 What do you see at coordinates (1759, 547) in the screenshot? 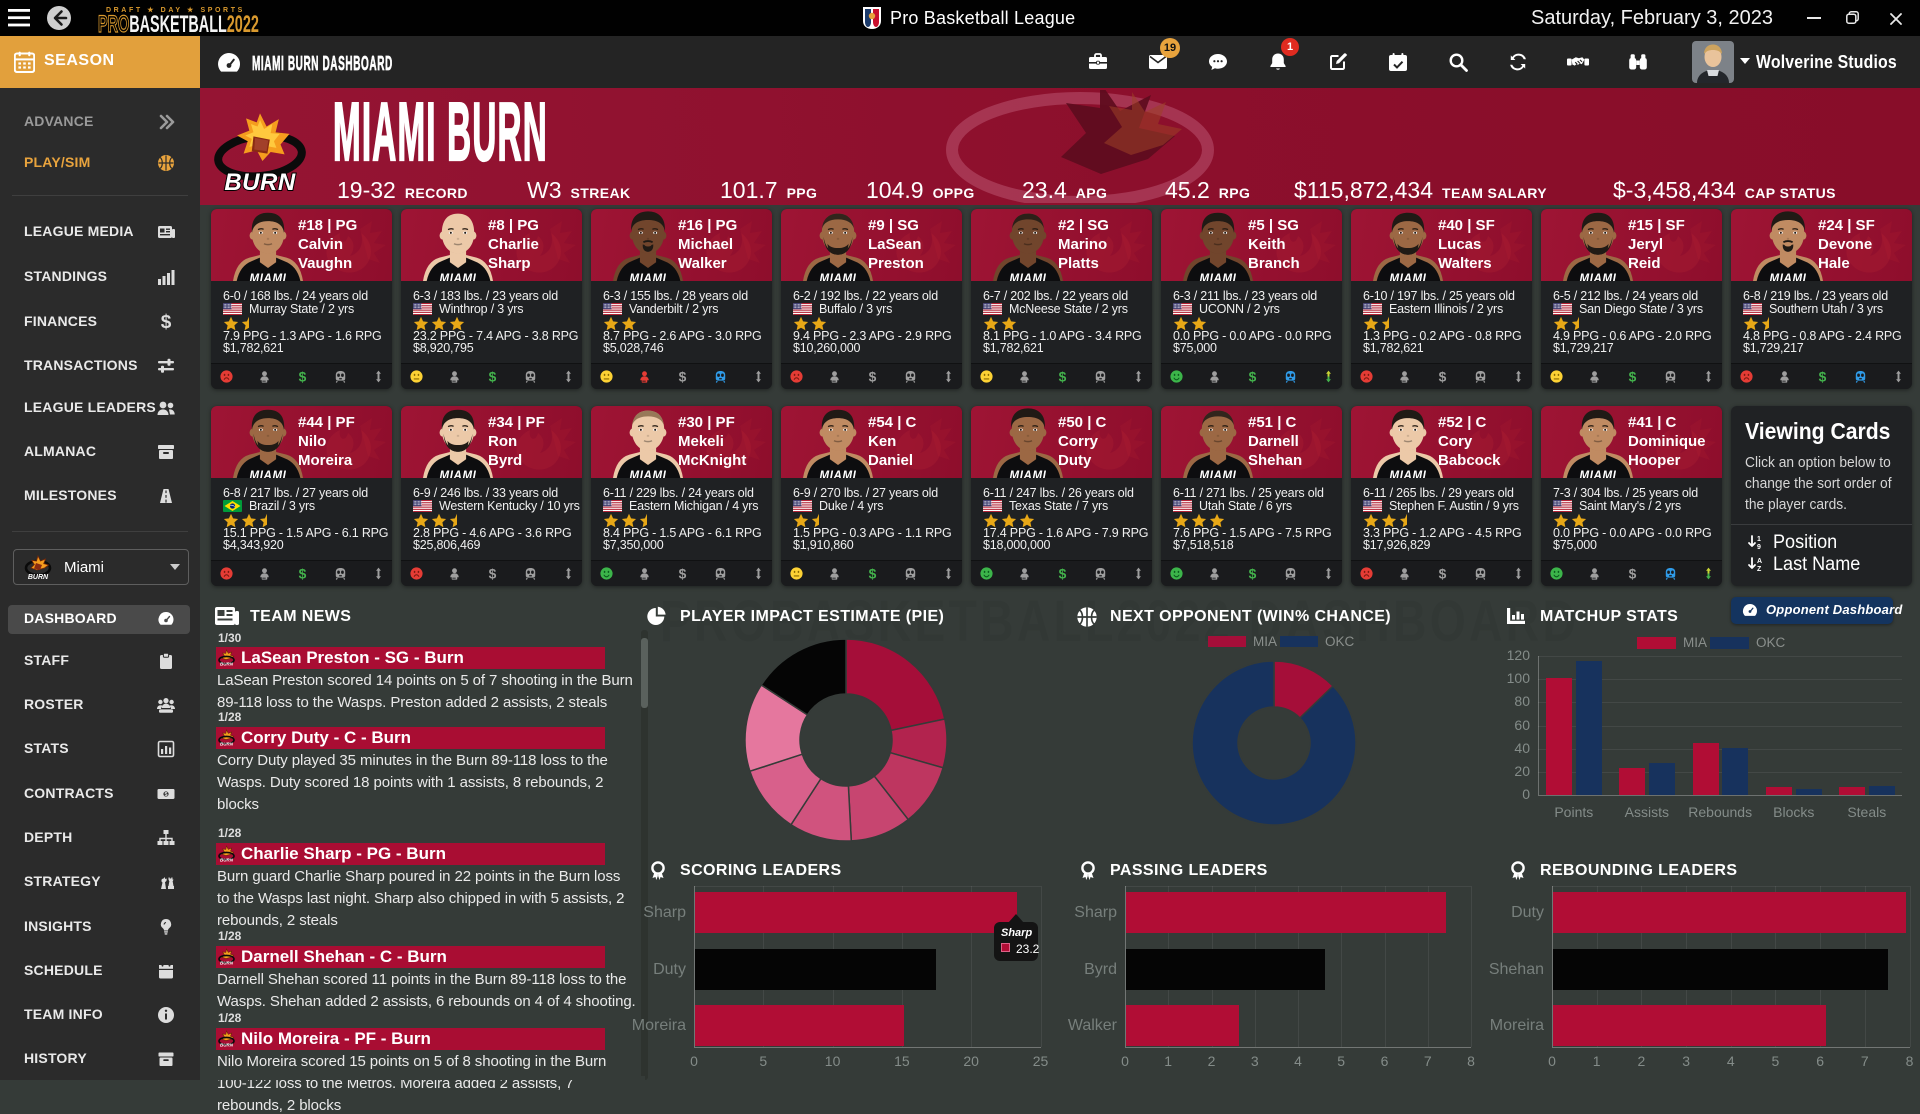
I see `svg-text: 9` at bounding box center [1759, 547].